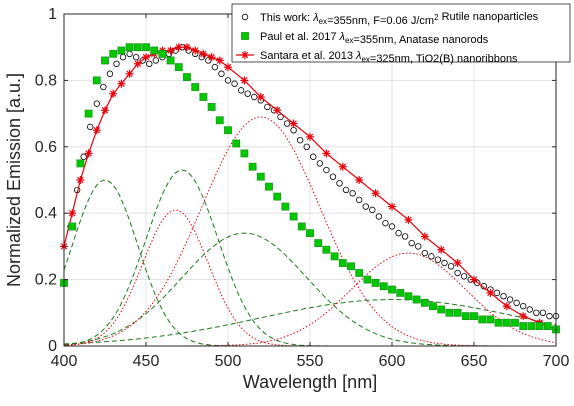  I want to click on legend-text-part: λ, so click(358, 56).